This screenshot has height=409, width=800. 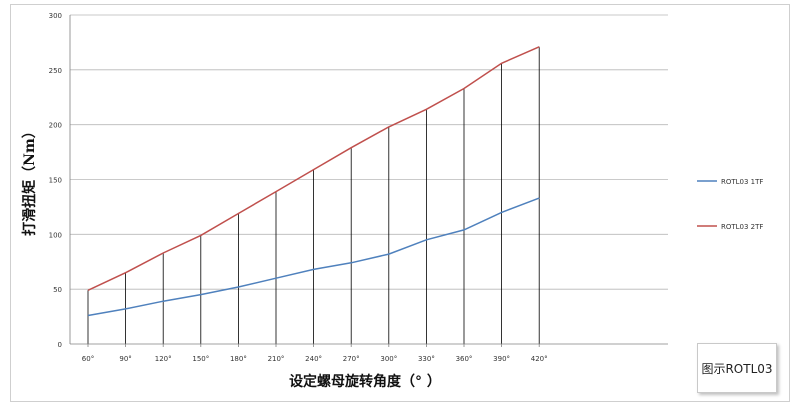 I want to click on x-tick-label-5: 210°, so click(x=276, y=359).